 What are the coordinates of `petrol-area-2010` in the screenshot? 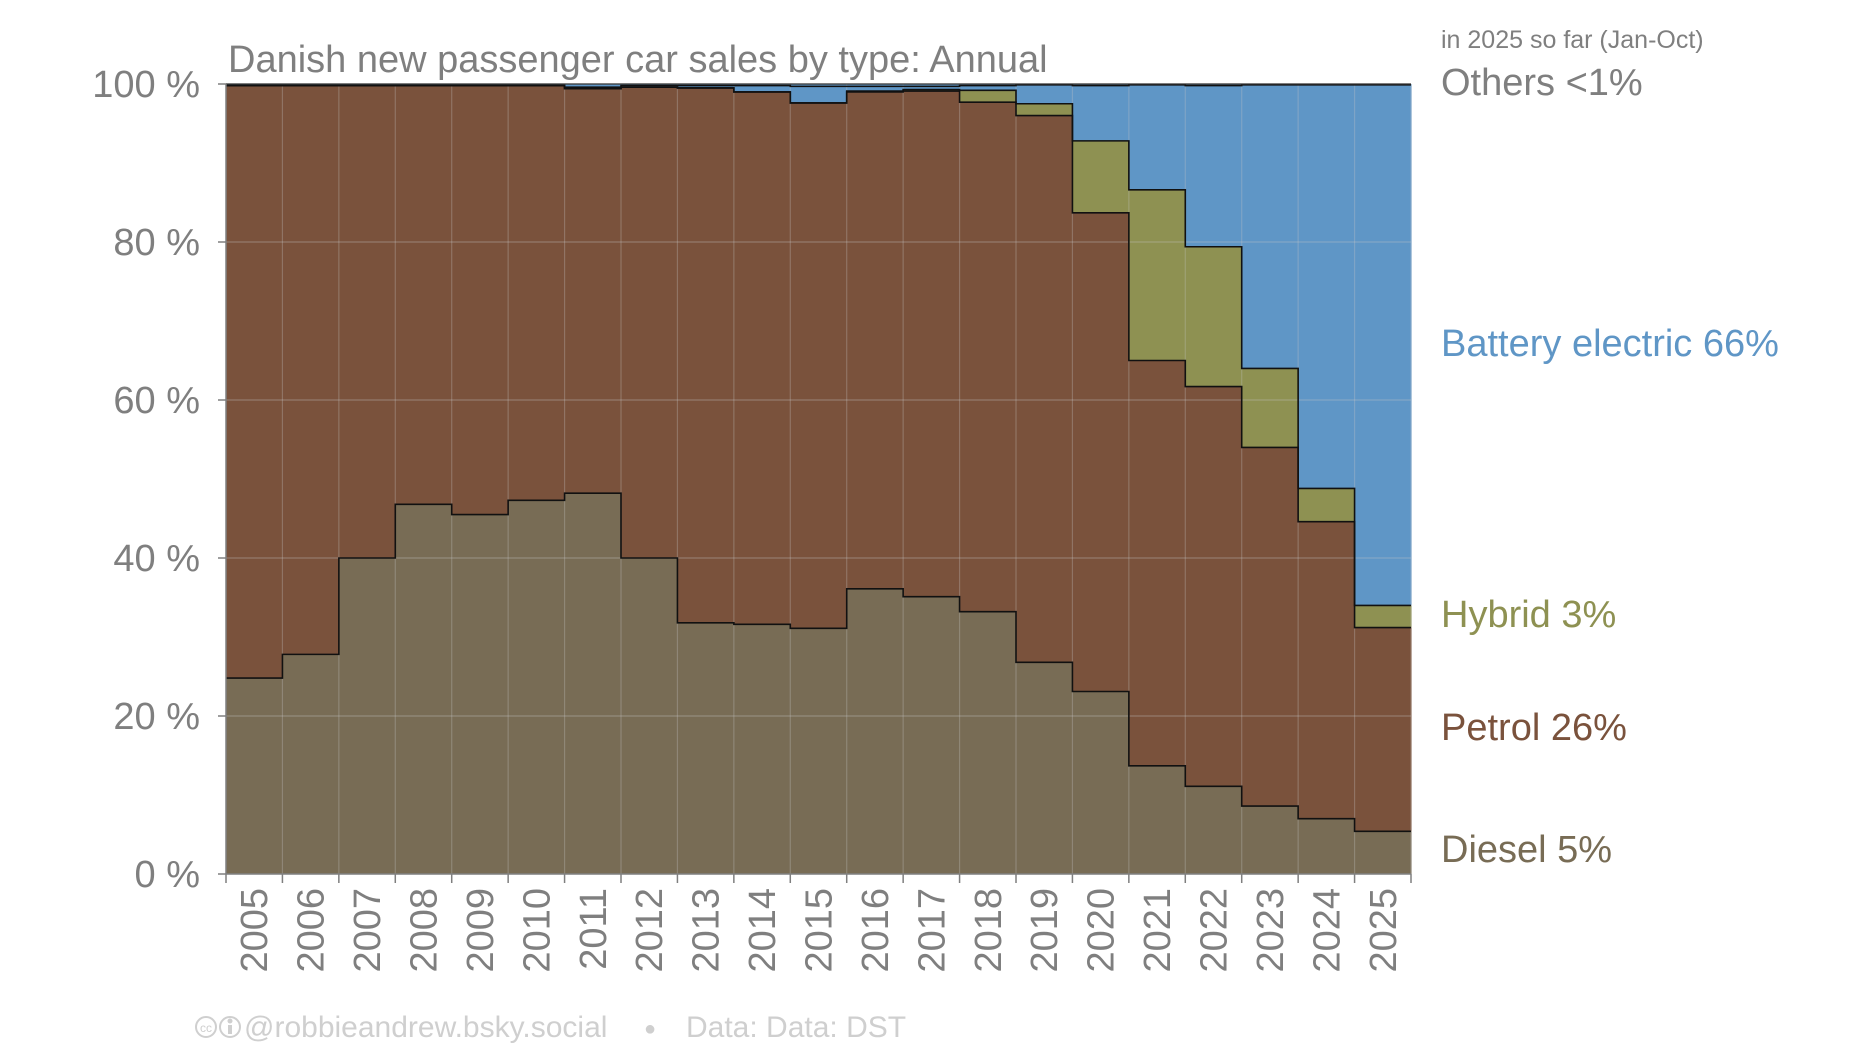 It's located at (537, 293).